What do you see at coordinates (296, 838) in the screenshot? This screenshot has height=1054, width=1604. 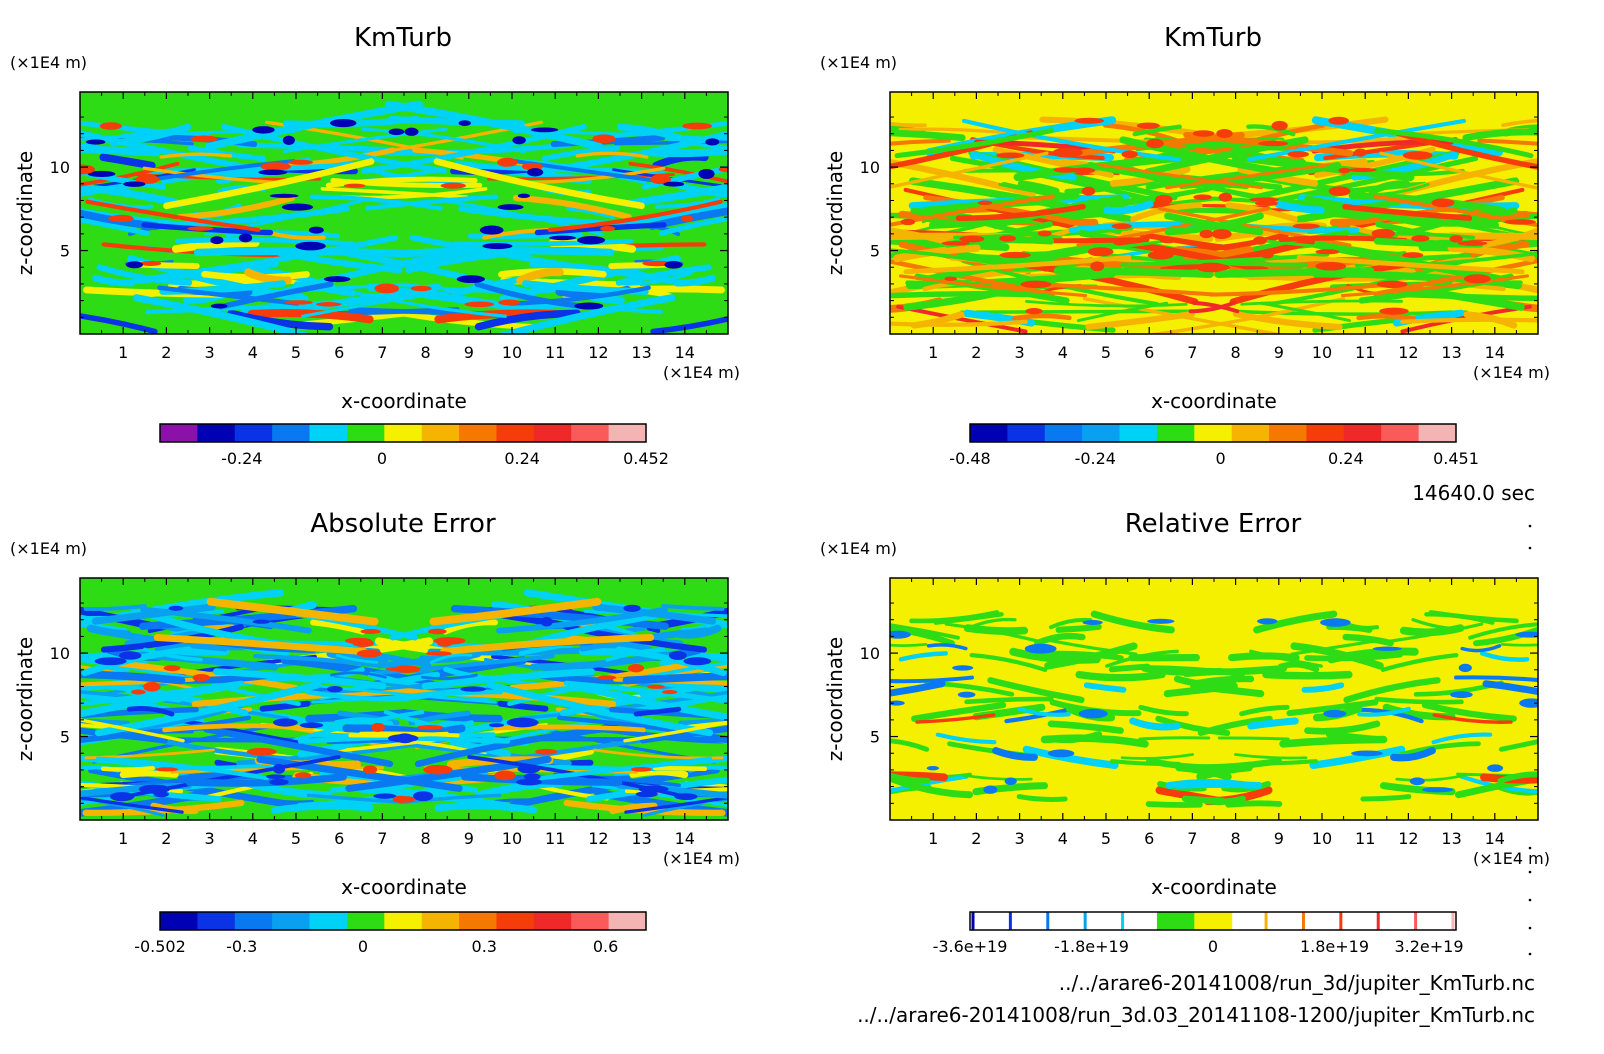 I see `x-tick-label: 5` at bounding box center [296, 838].